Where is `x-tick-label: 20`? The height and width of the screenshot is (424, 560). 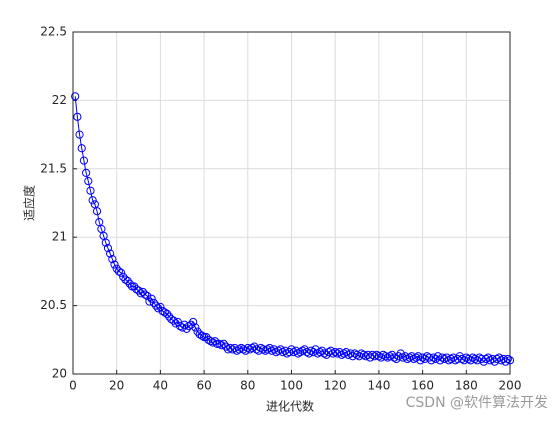 x-tick-label: 20 is located at coordinates (116, 386).